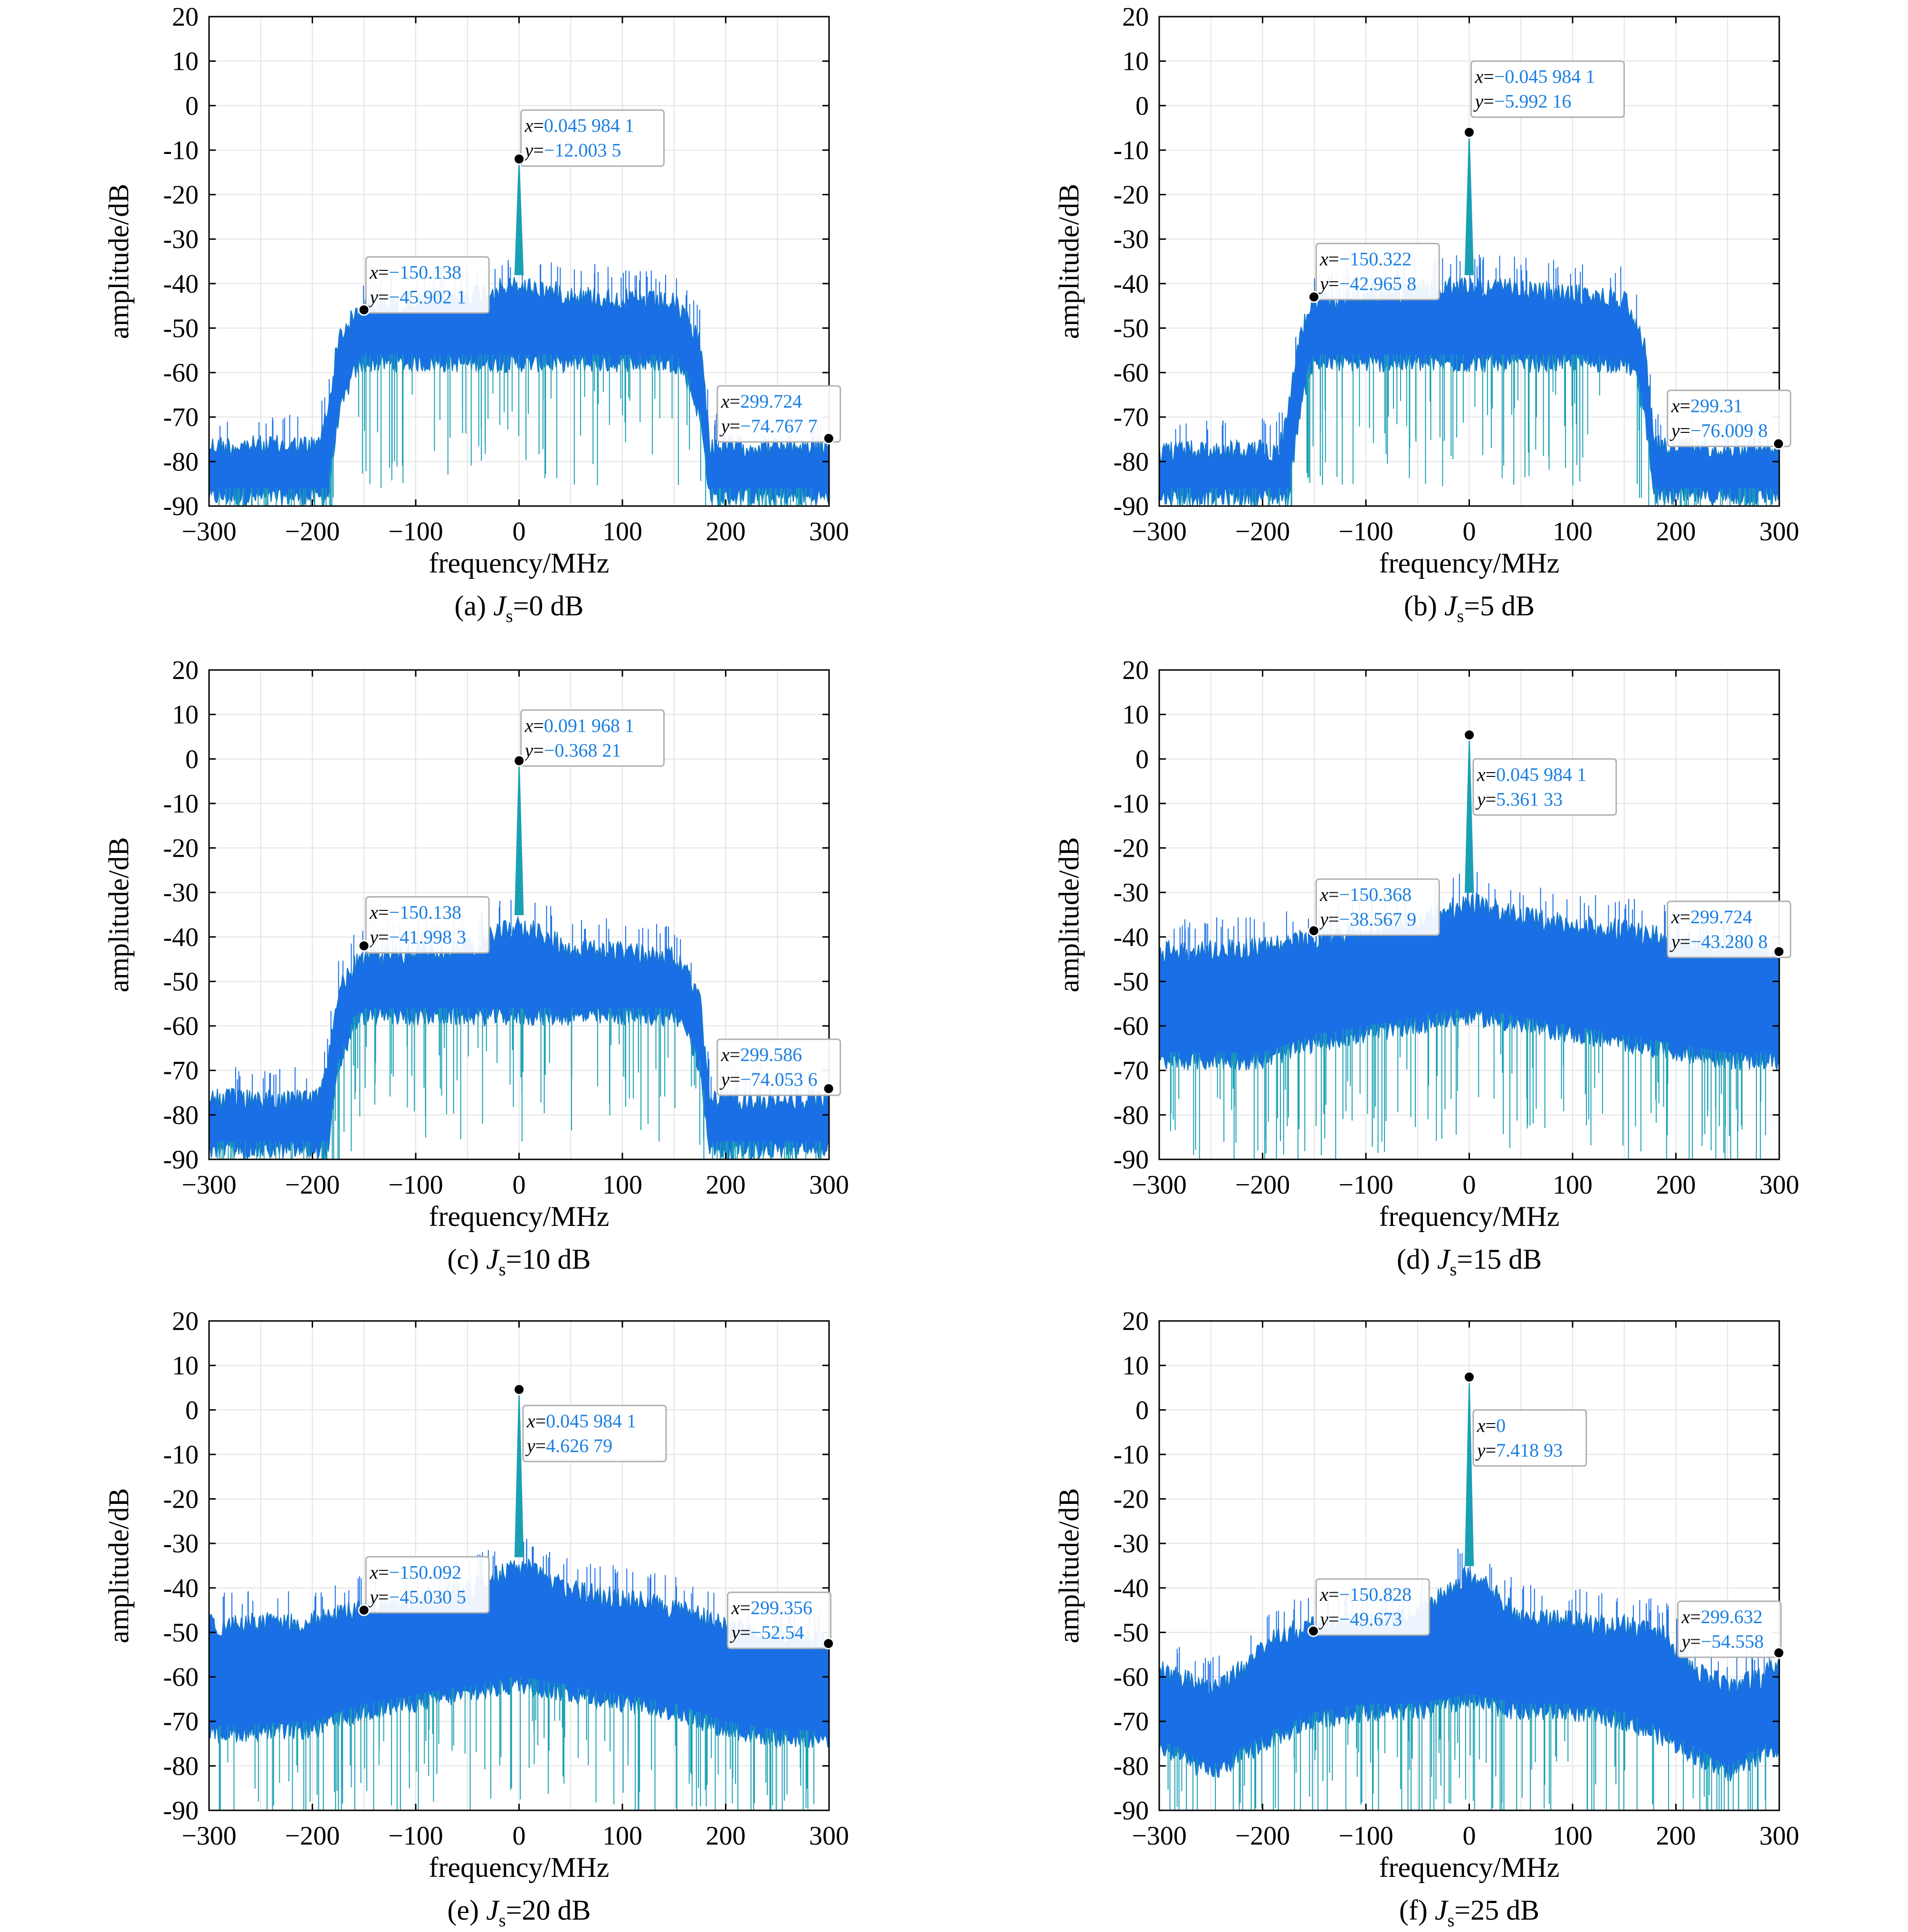 The height and width of the screenshot is (1932, 1908). I want to click on datatip-x: x=0.091 968 1, so click(579, 725).